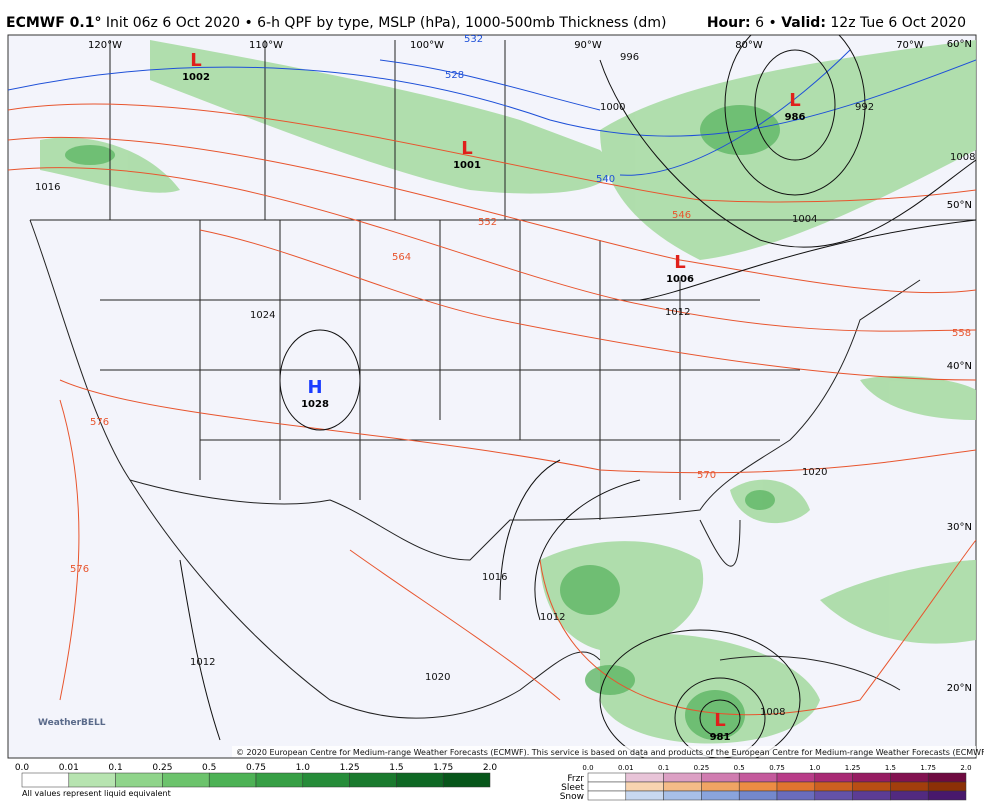 This screenshot has width=984, height=808. What do you see at coordinates (864, 107) in the screenshot?
I see `contour-label: 992` at bounding box center [864, 107].